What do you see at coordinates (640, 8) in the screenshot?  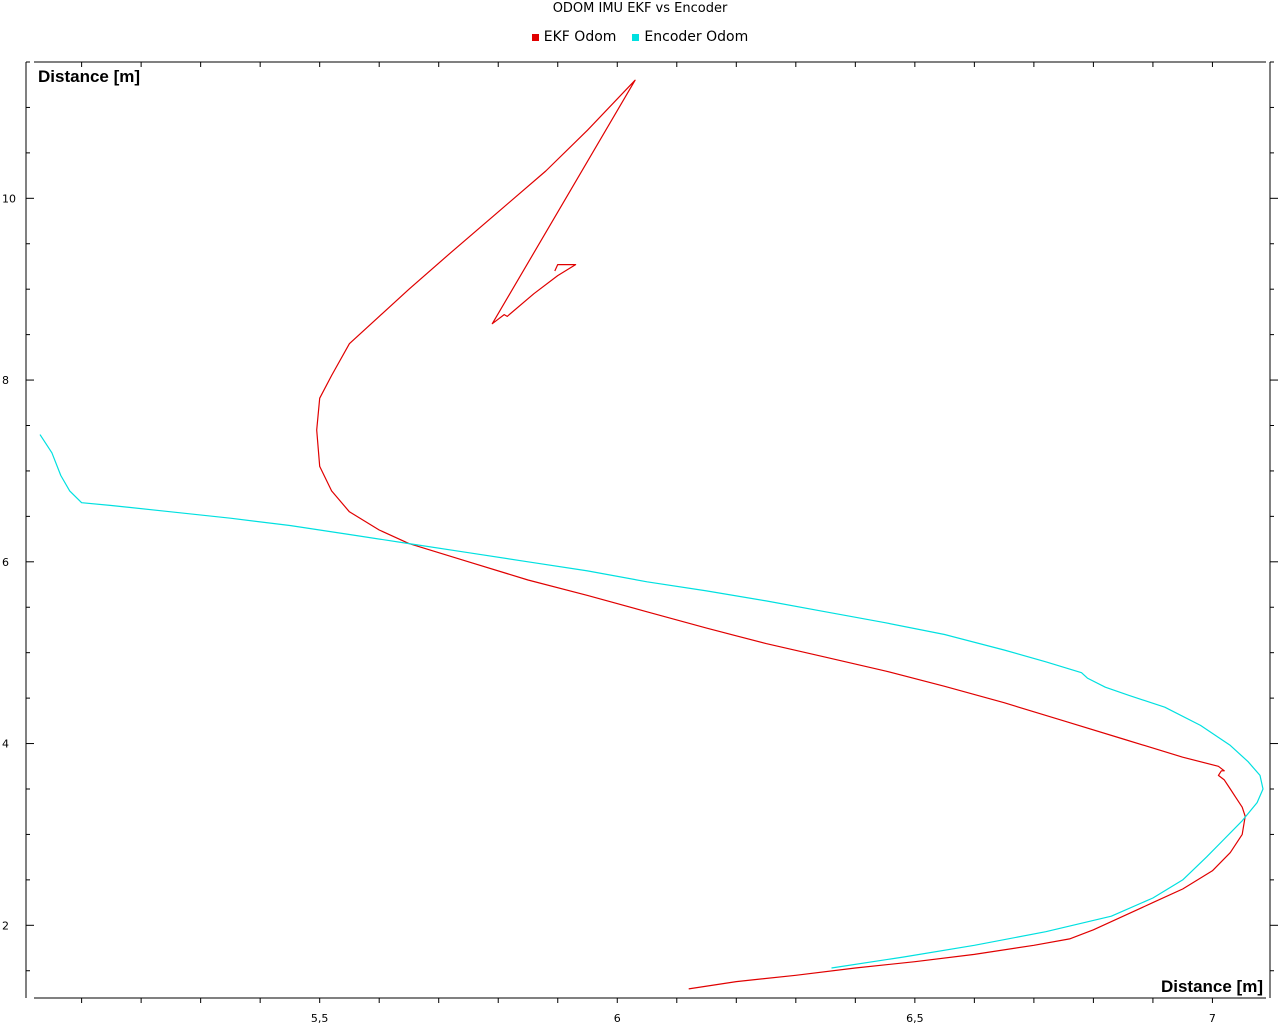 I see `chart-title: ODOM IMU EKF vs Encoder` at bounding box center [640, 8].